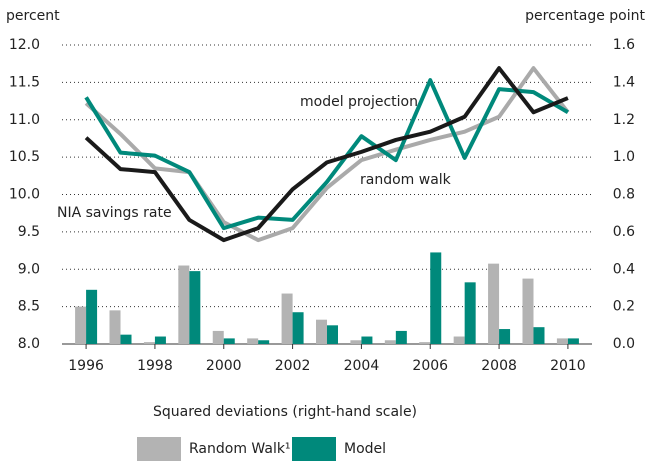  Describe the element at coordinates (29, 232) in the screenshot. I see `y-tick-label: 9.5` at that location.